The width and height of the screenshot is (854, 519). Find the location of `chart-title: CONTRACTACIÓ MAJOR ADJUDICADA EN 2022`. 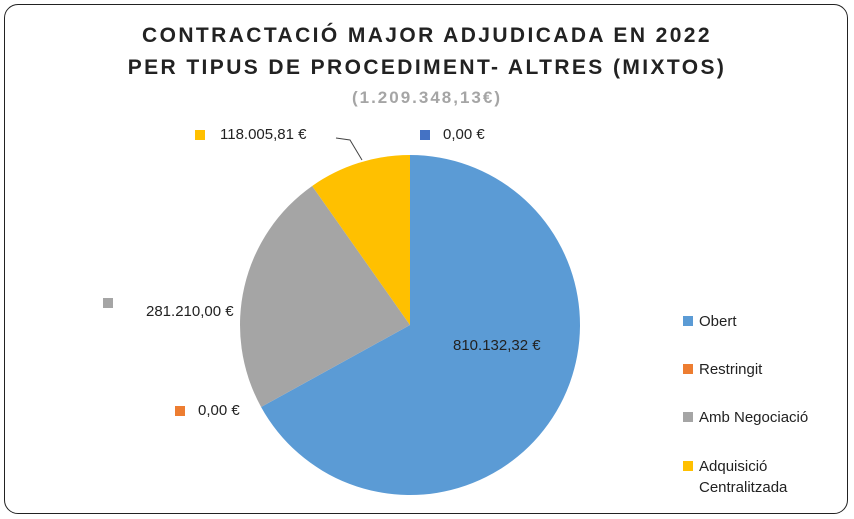

chart-title: CONTRACTACIÓ MAJOR ADJUDICADA EN 2022 is located at coordinates (427, 35).